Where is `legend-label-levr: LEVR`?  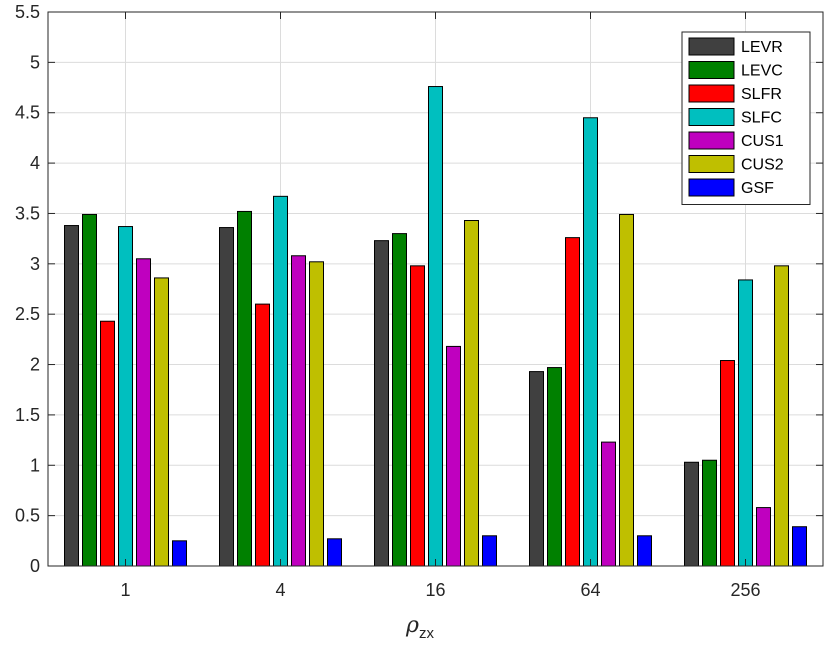
legend-label-levr: LEVR is located at coordinates (762, 47).